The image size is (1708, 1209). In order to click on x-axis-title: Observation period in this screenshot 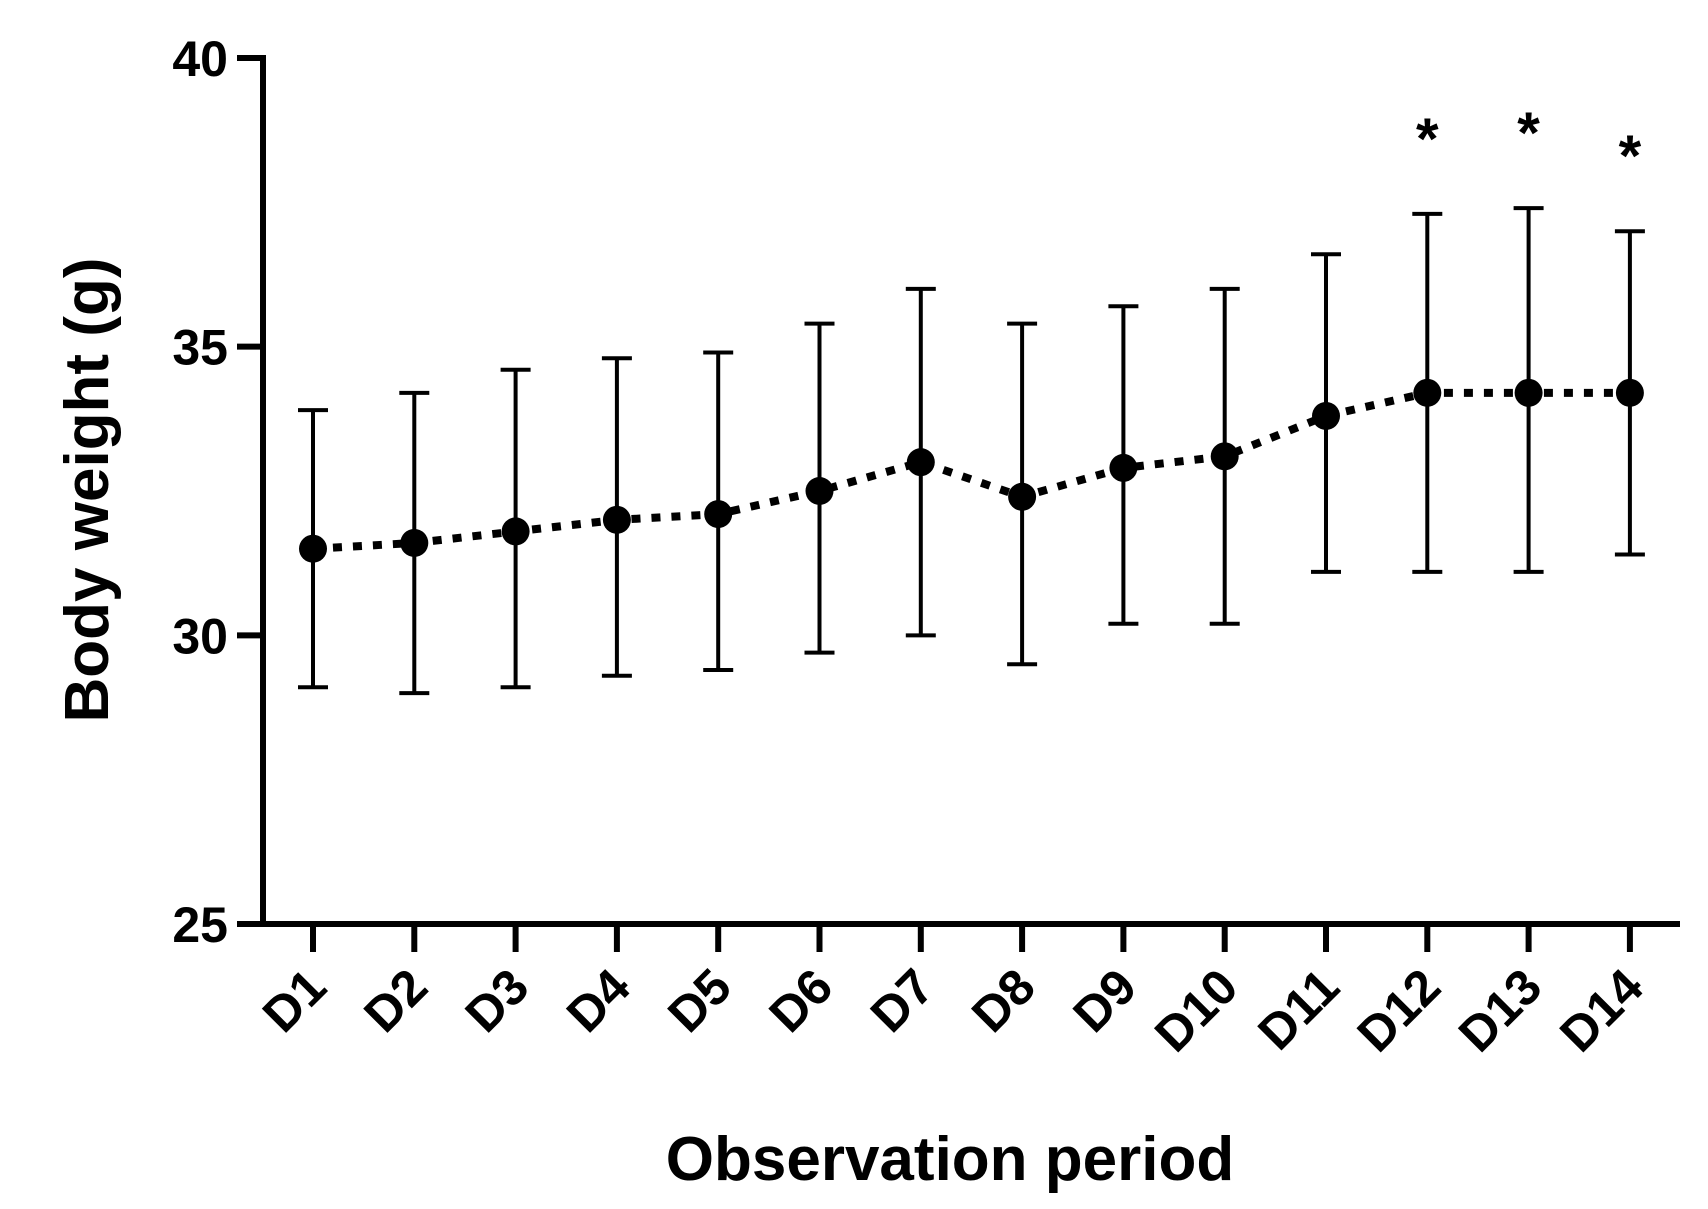, I will do `click(950, 1159)`.